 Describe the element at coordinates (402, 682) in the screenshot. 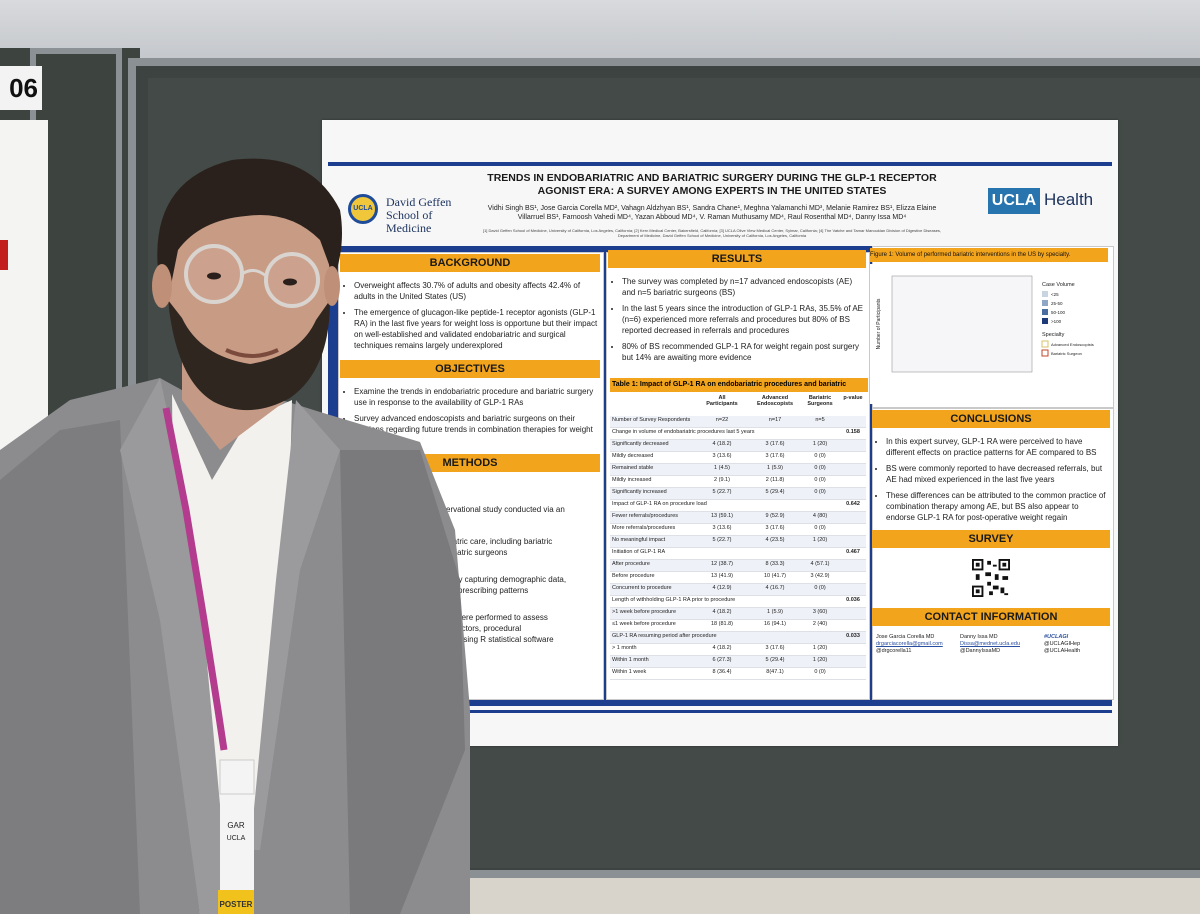

I see `suit-shadow-right` at that location.